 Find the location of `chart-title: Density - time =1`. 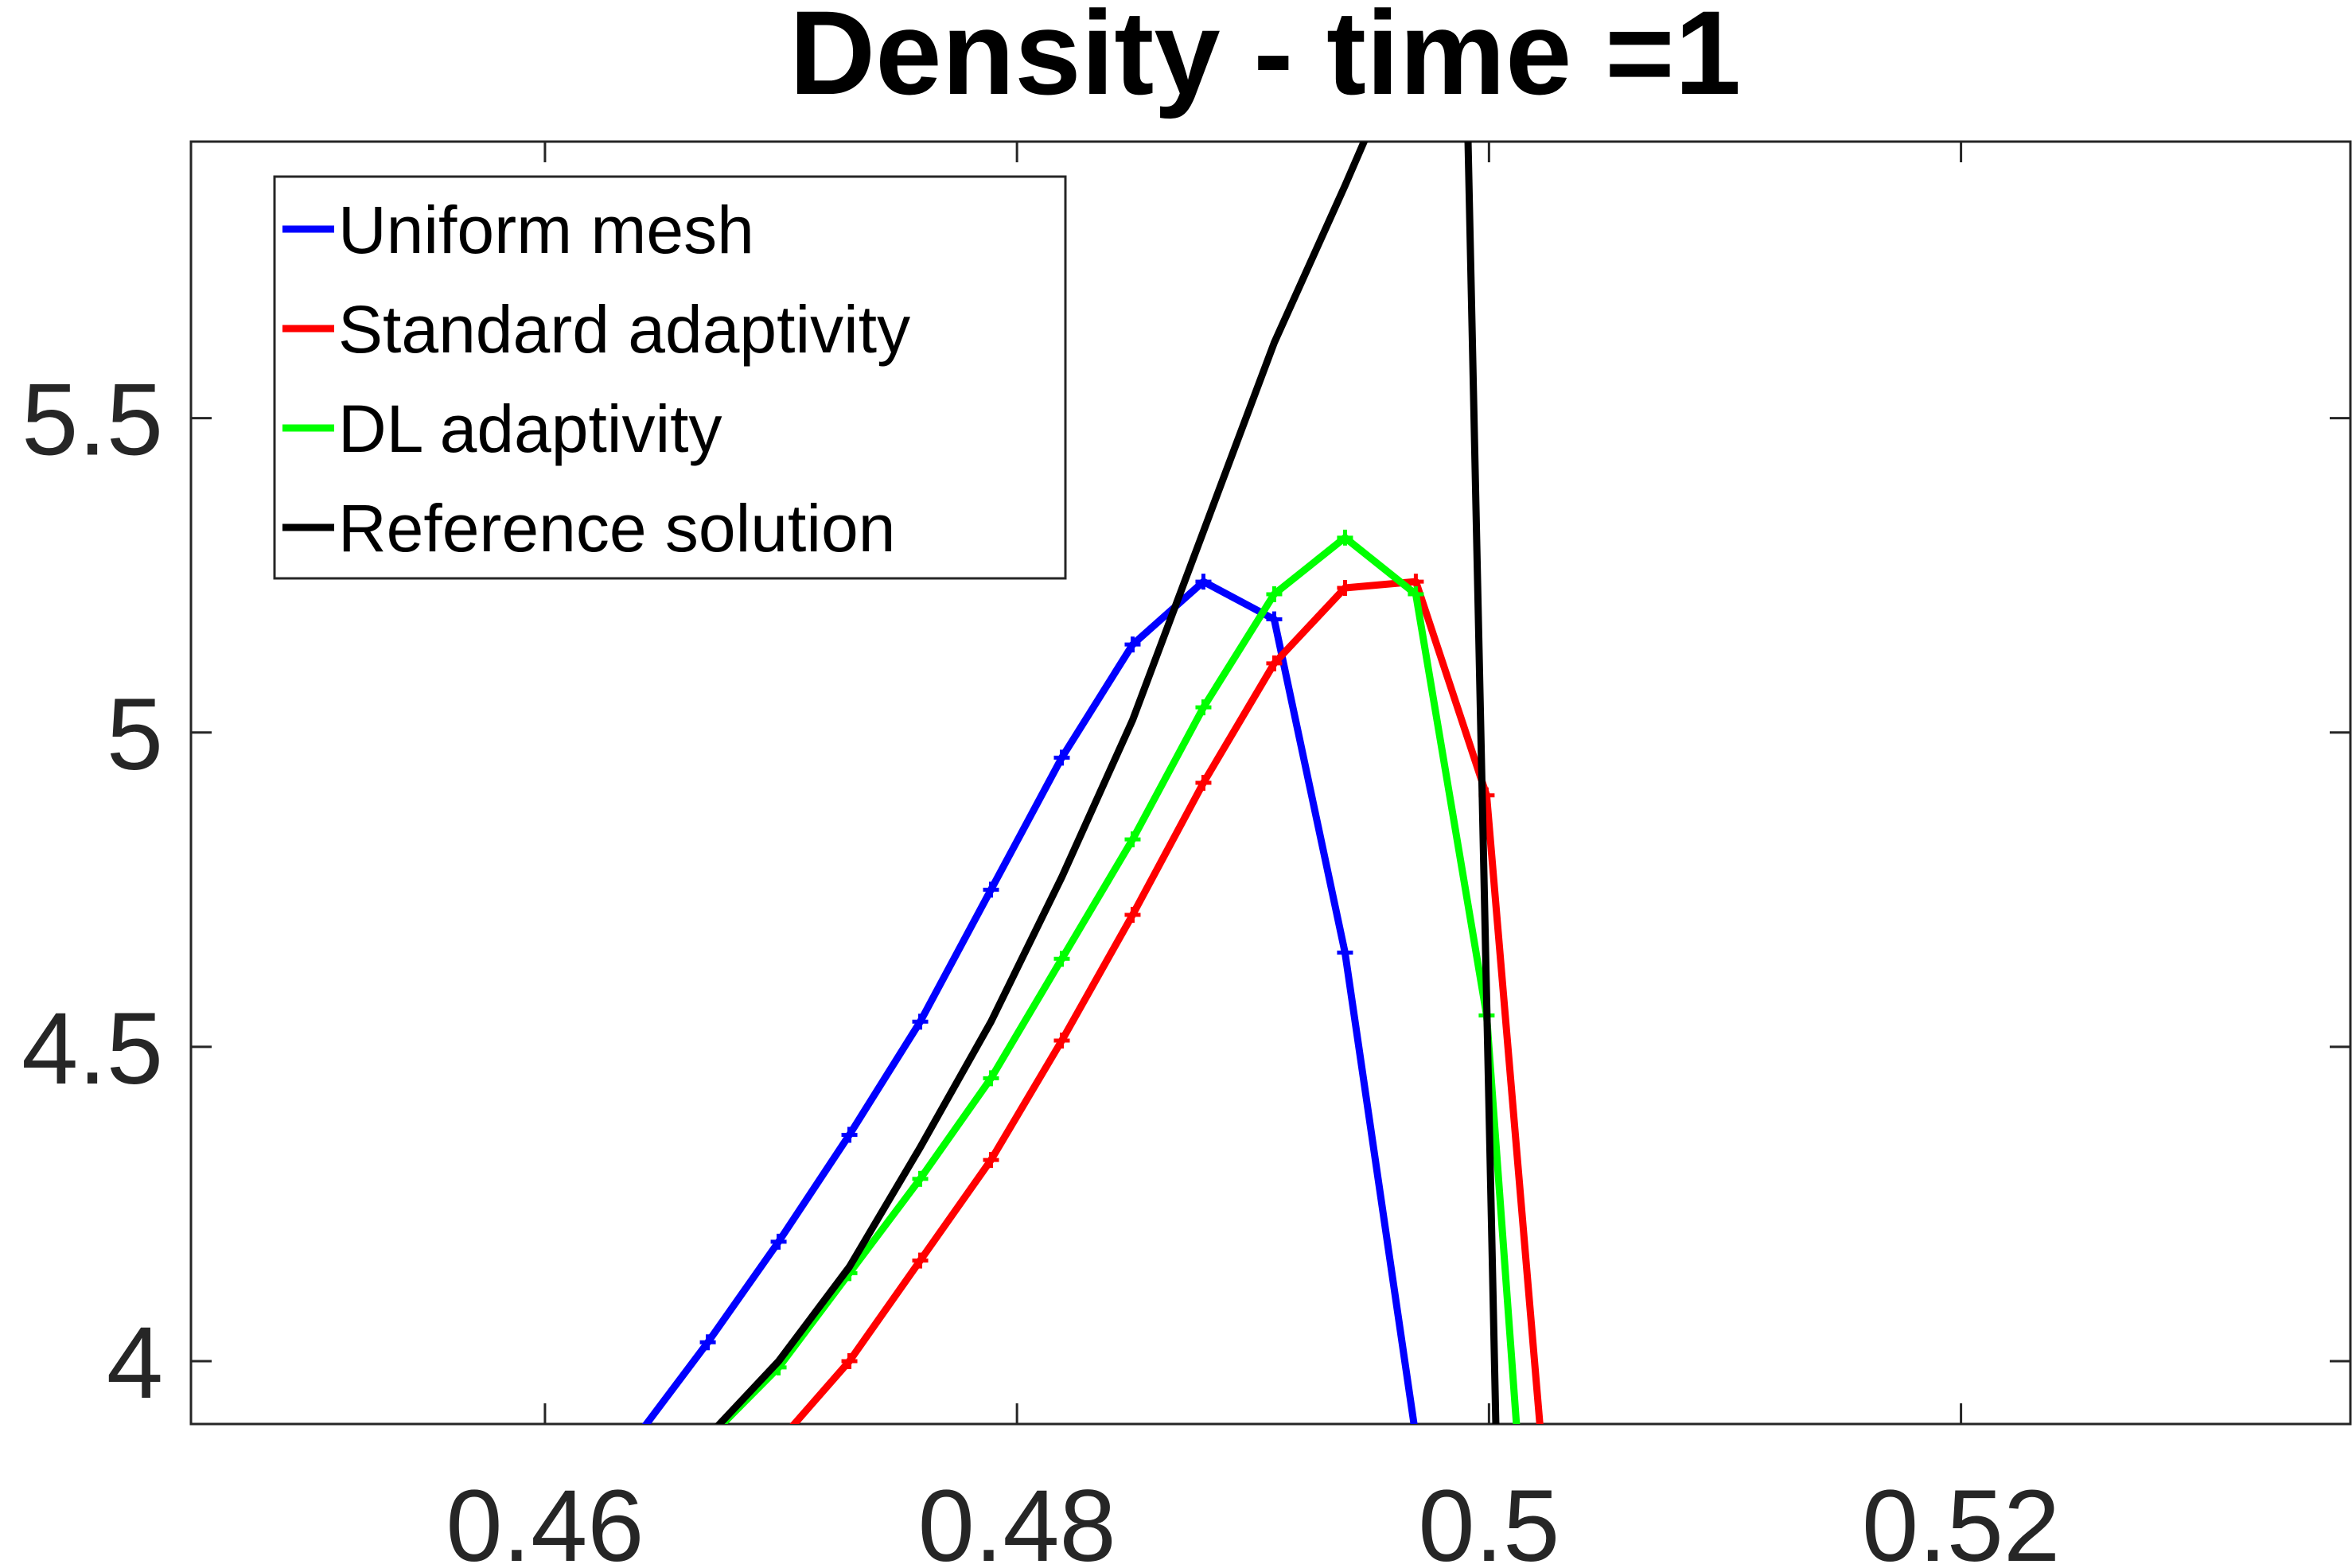

chart-title: Density - time =1 is located at coordinates (1265, 59).